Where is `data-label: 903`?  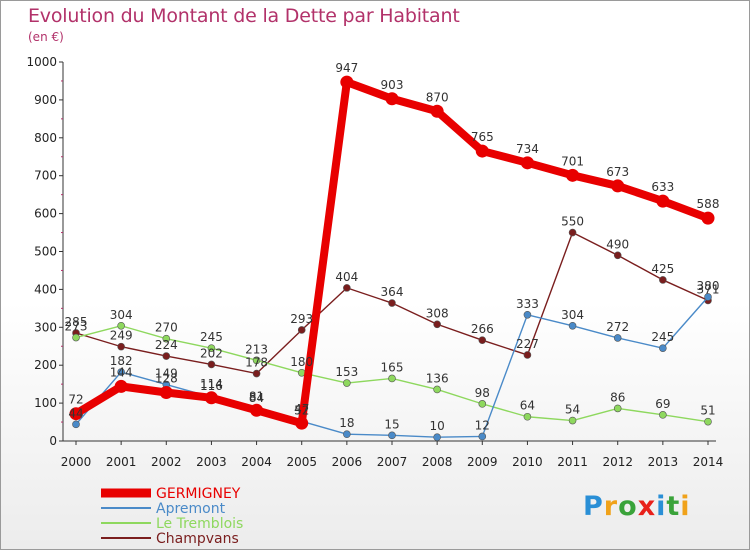 data-label: 903 is located at coordinates (392, 85).